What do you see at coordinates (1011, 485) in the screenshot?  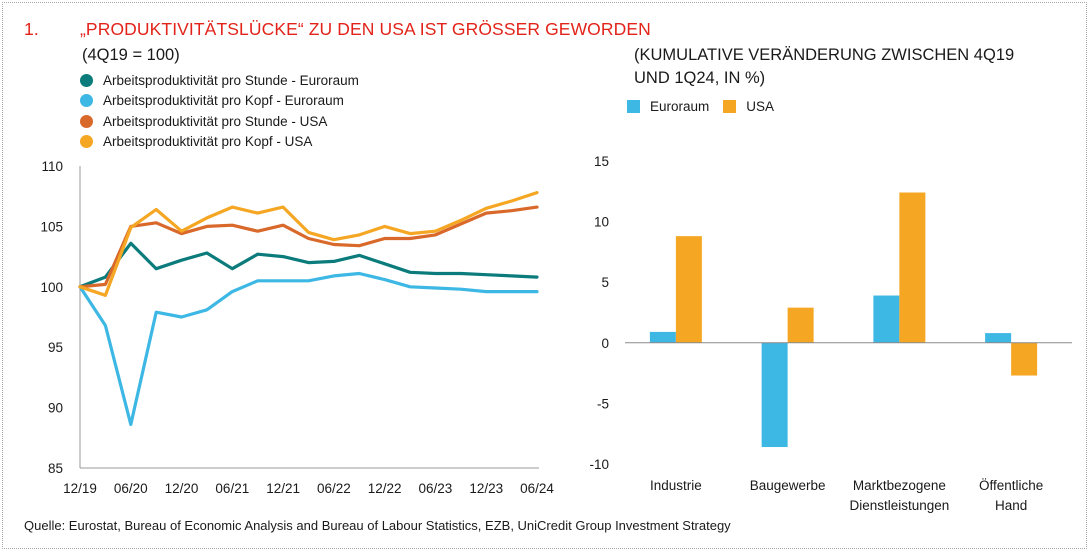 I see `bar-chart-category-label: Öffentliche` at bounding box center [1011, 485].